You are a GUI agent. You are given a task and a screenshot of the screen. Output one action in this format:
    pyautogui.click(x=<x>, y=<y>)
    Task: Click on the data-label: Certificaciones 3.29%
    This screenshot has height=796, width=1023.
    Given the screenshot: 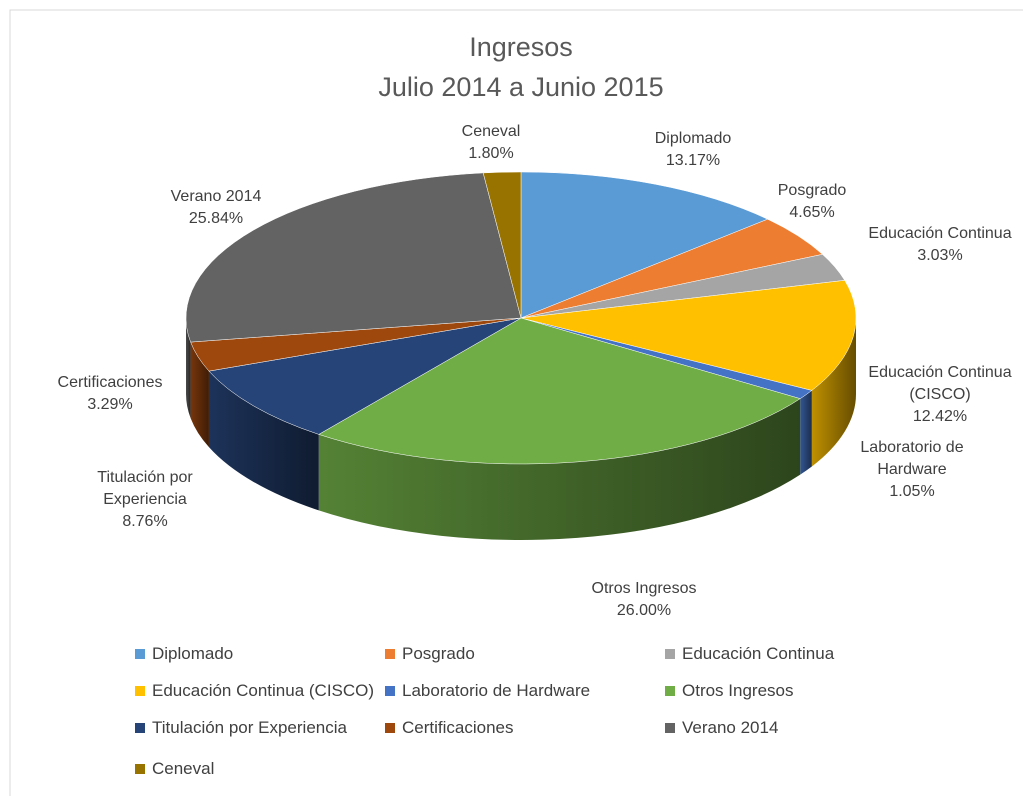 What is the action you would take?
    pyautogui.click(x=110, y=394)
    